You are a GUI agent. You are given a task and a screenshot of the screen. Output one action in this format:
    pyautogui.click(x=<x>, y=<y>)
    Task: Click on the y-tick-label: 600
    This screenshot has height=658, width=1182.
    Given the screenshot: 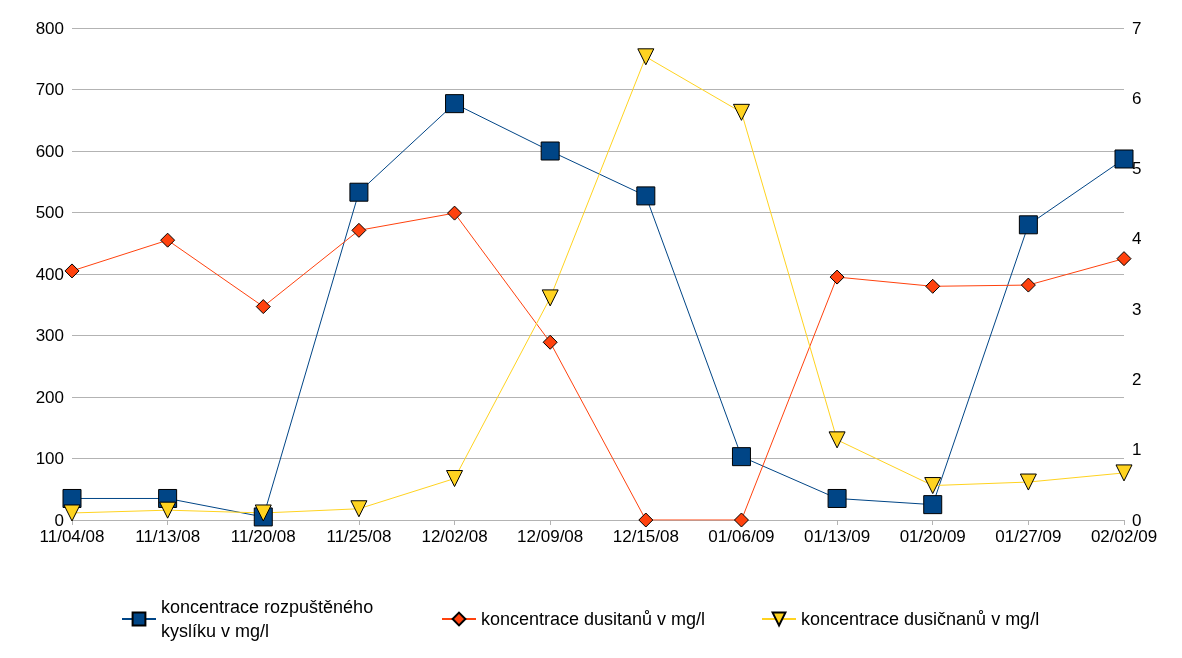 What is the action you would take?
    pyautogui.click(x=49, y=151)
    